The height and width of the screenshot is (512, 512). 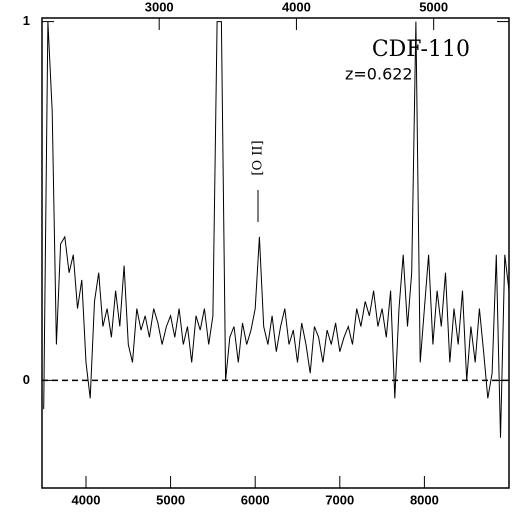 What do you see at coordinates (433, 7) in the screenshot?
I see `x2-tick-label: 5000` at bounding box center [433, 7].